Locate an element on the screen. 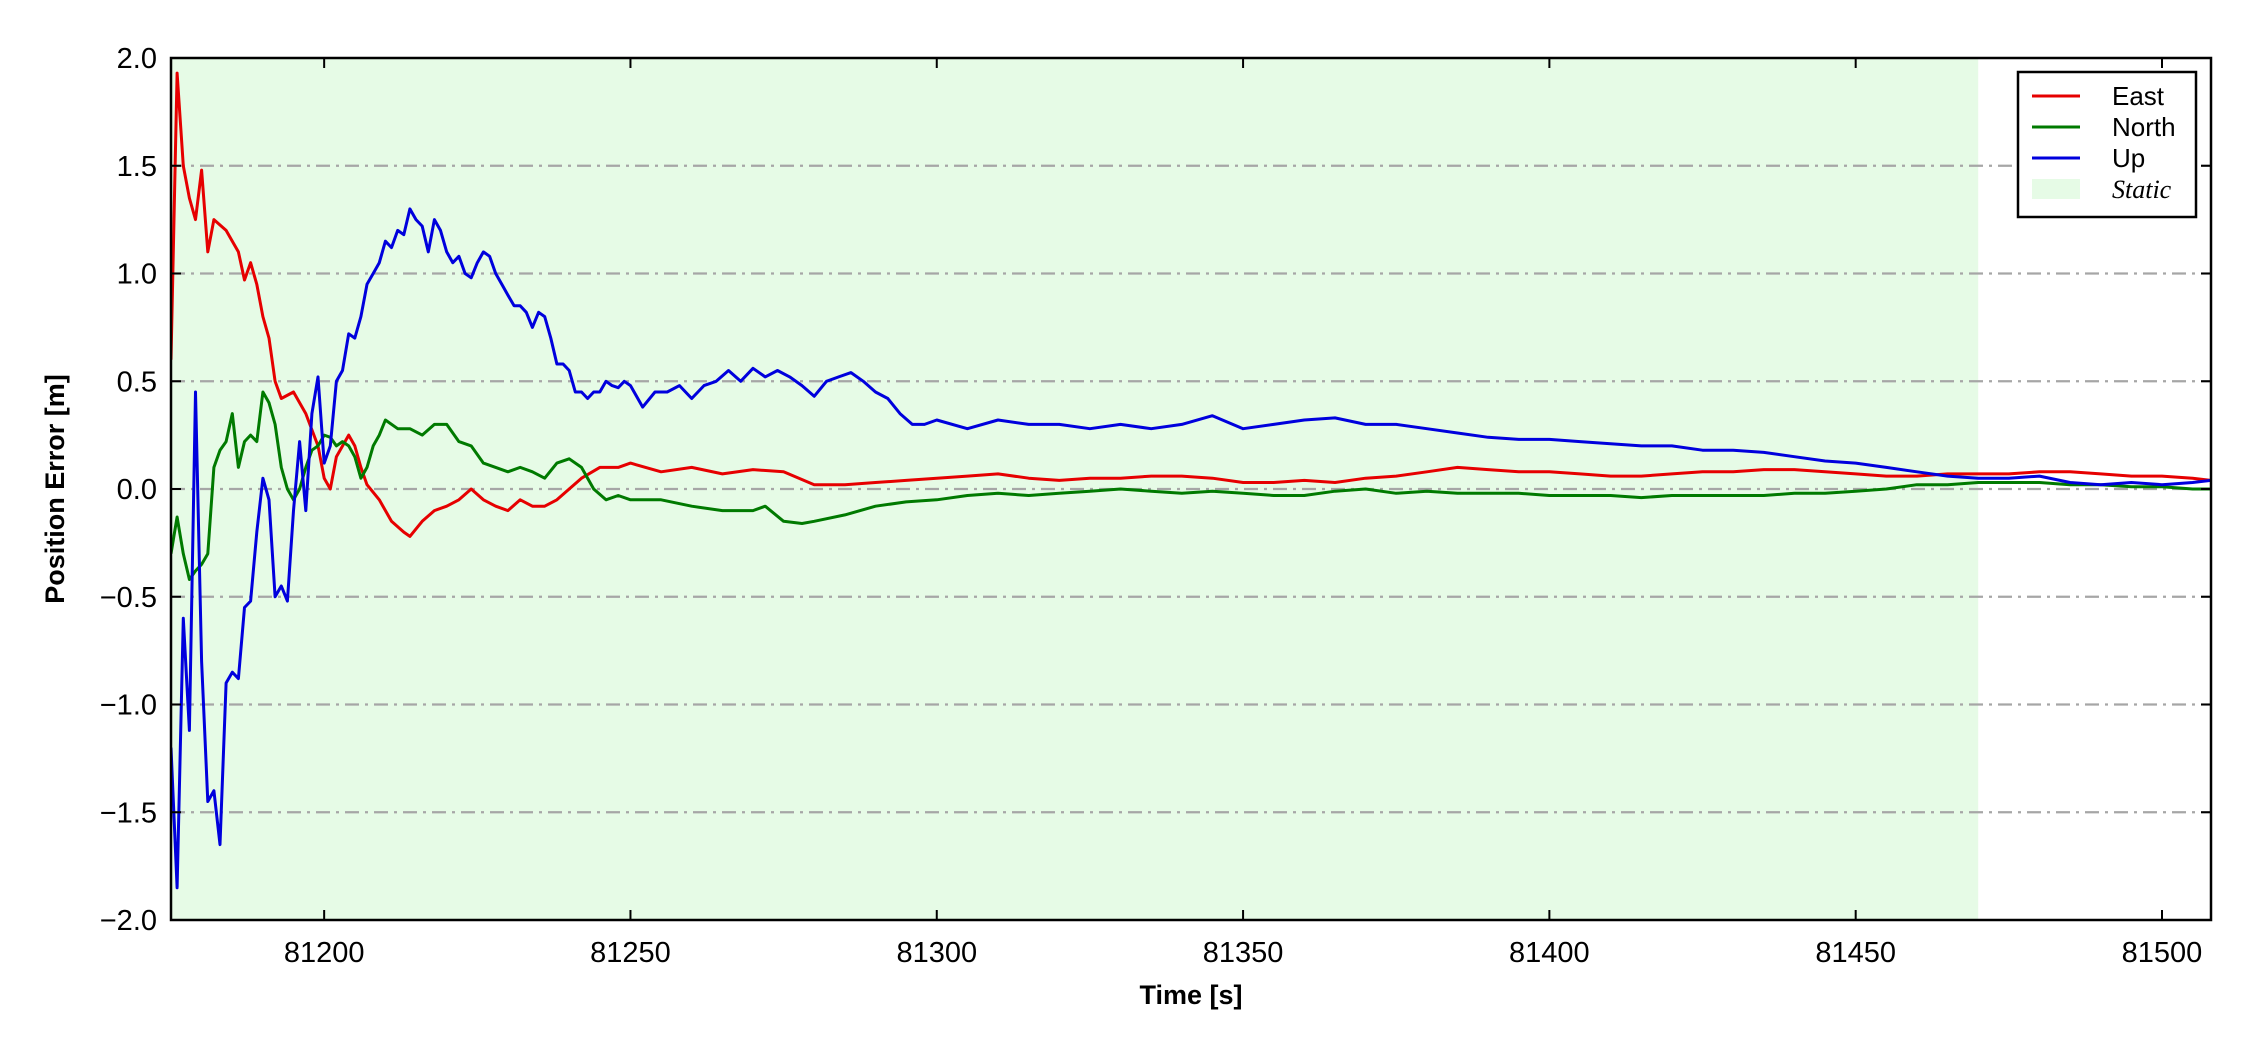 Image resolution: width=2250 pixels, height=1050 pixels. legend-swatch is located at coordinates (2056, 189).